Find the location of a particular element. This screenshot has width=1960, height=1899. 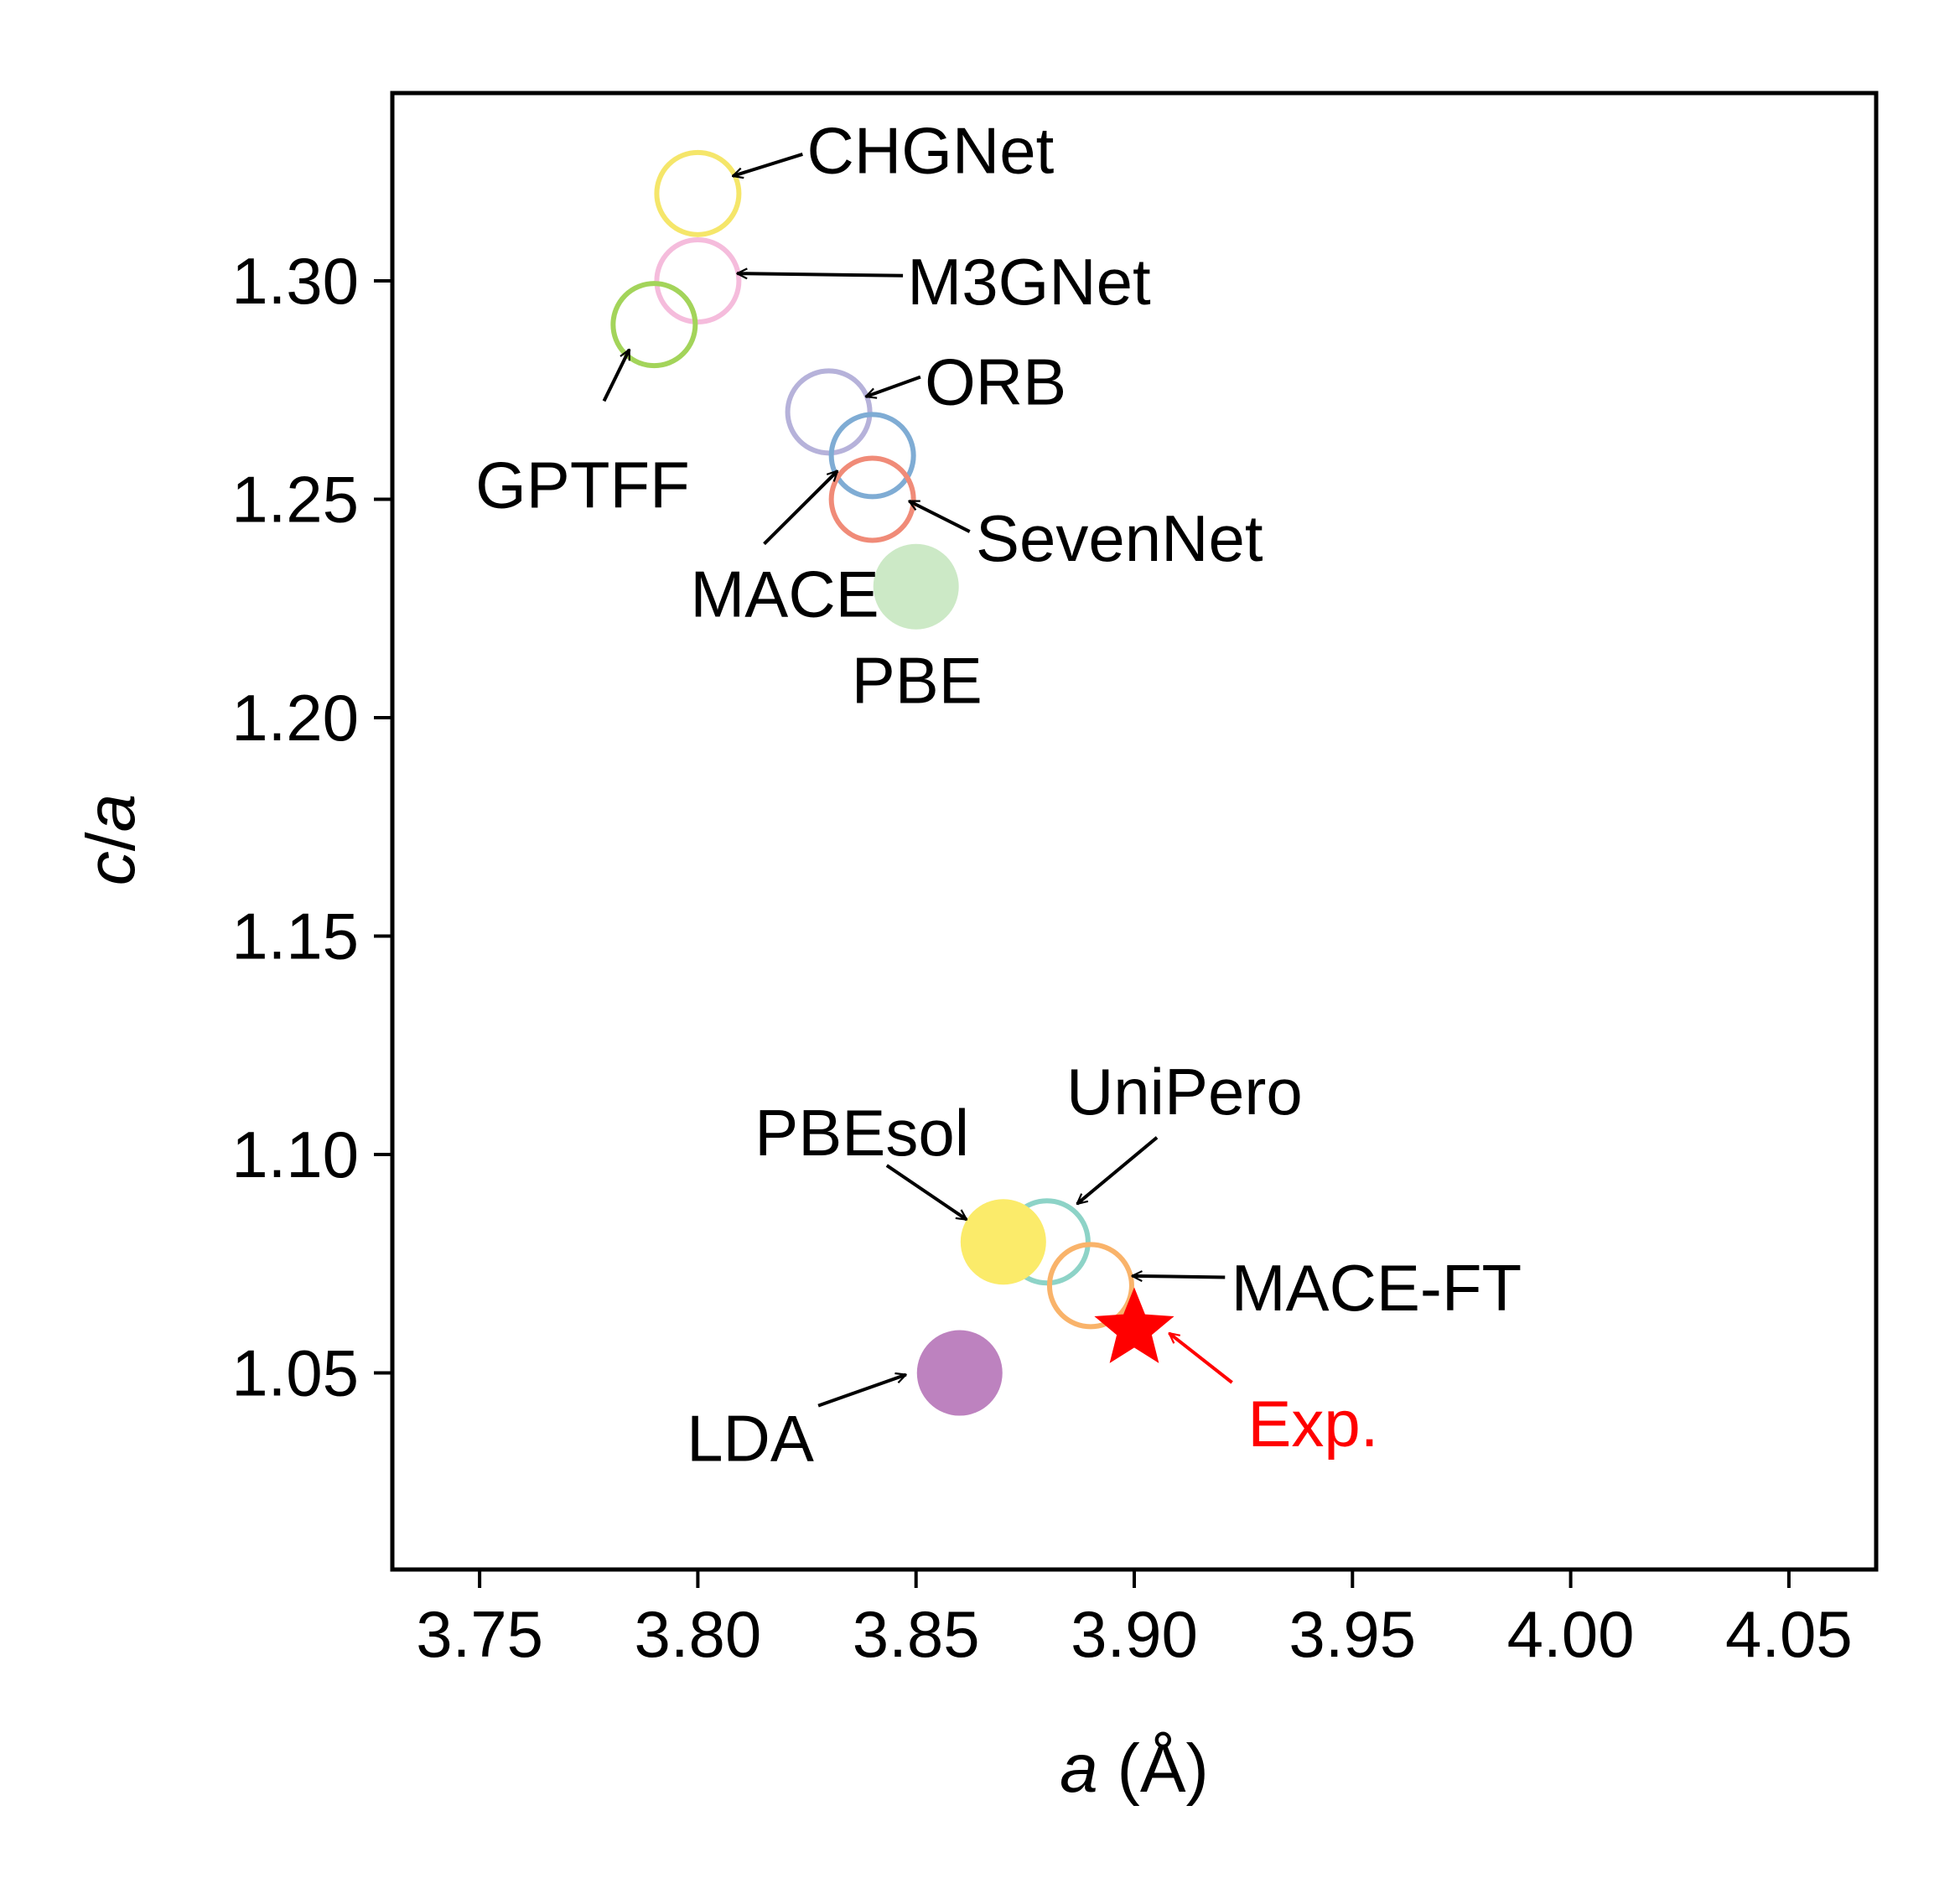

y-axis-title: c/a is located at coordinates (111, 839).